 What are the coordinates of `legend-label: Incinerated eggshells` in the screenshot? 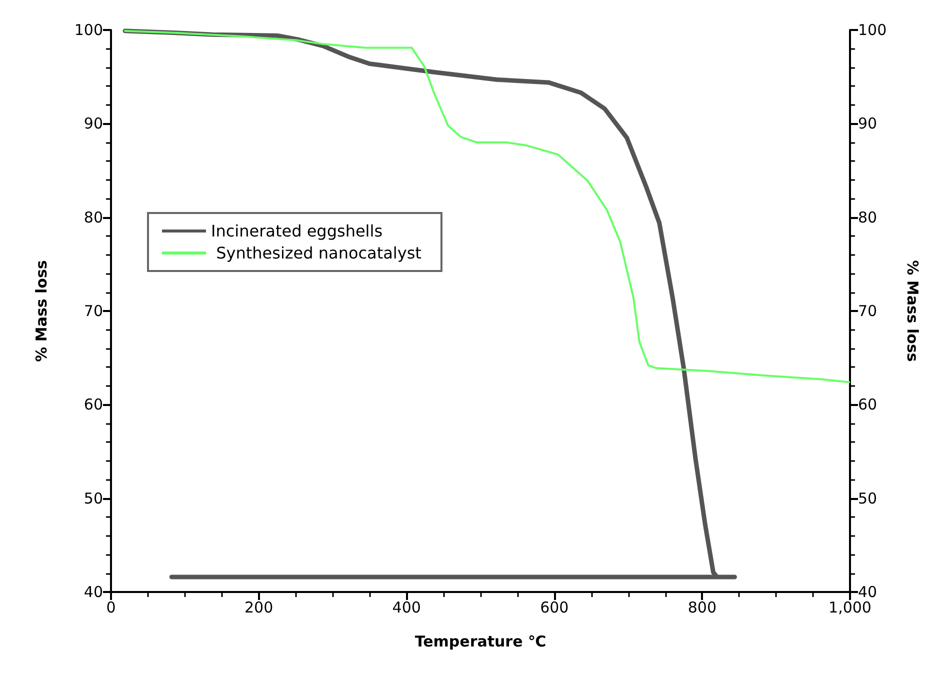 It's located at (297, 231).